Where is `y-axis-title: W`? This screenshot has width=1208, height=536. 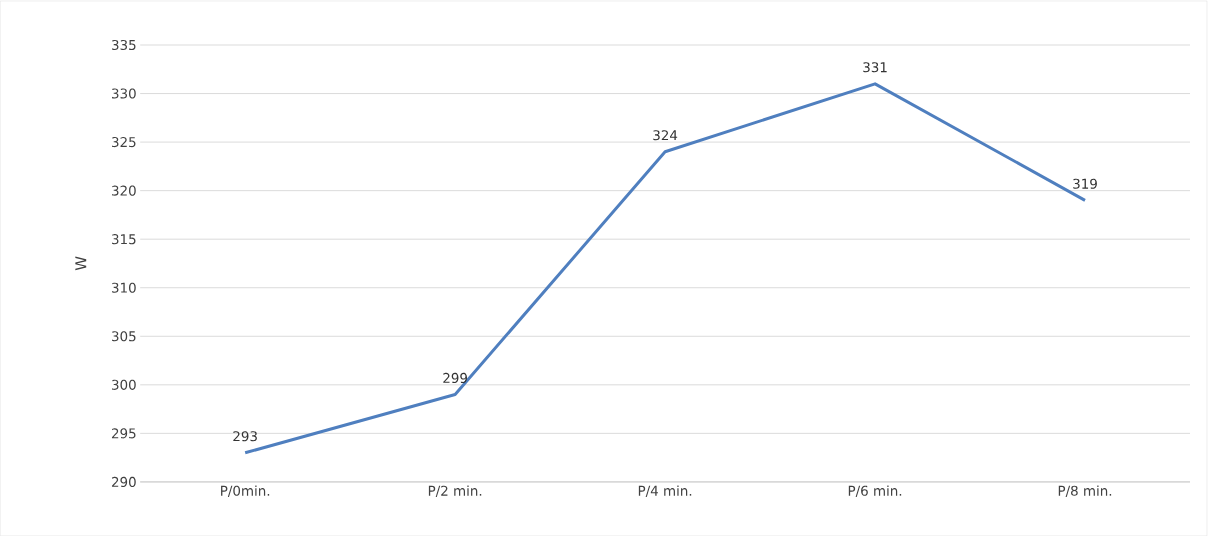
y-axis-title: W is located at coordinates (81, 263).